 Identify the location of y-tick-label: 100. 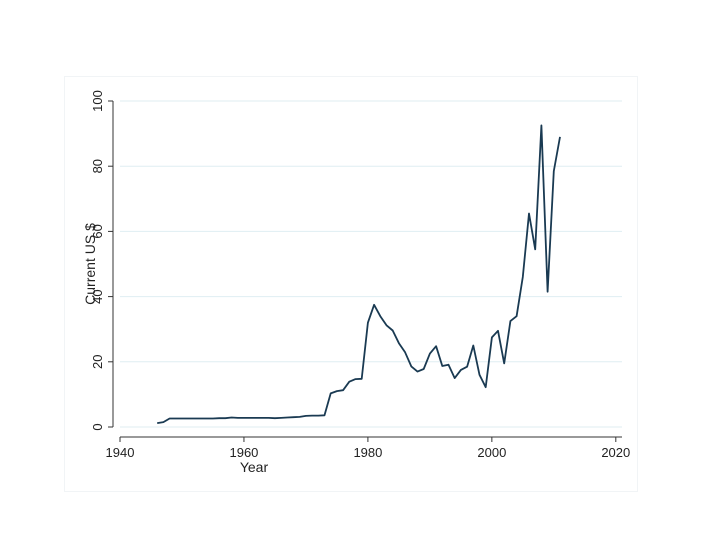
(97, 101).